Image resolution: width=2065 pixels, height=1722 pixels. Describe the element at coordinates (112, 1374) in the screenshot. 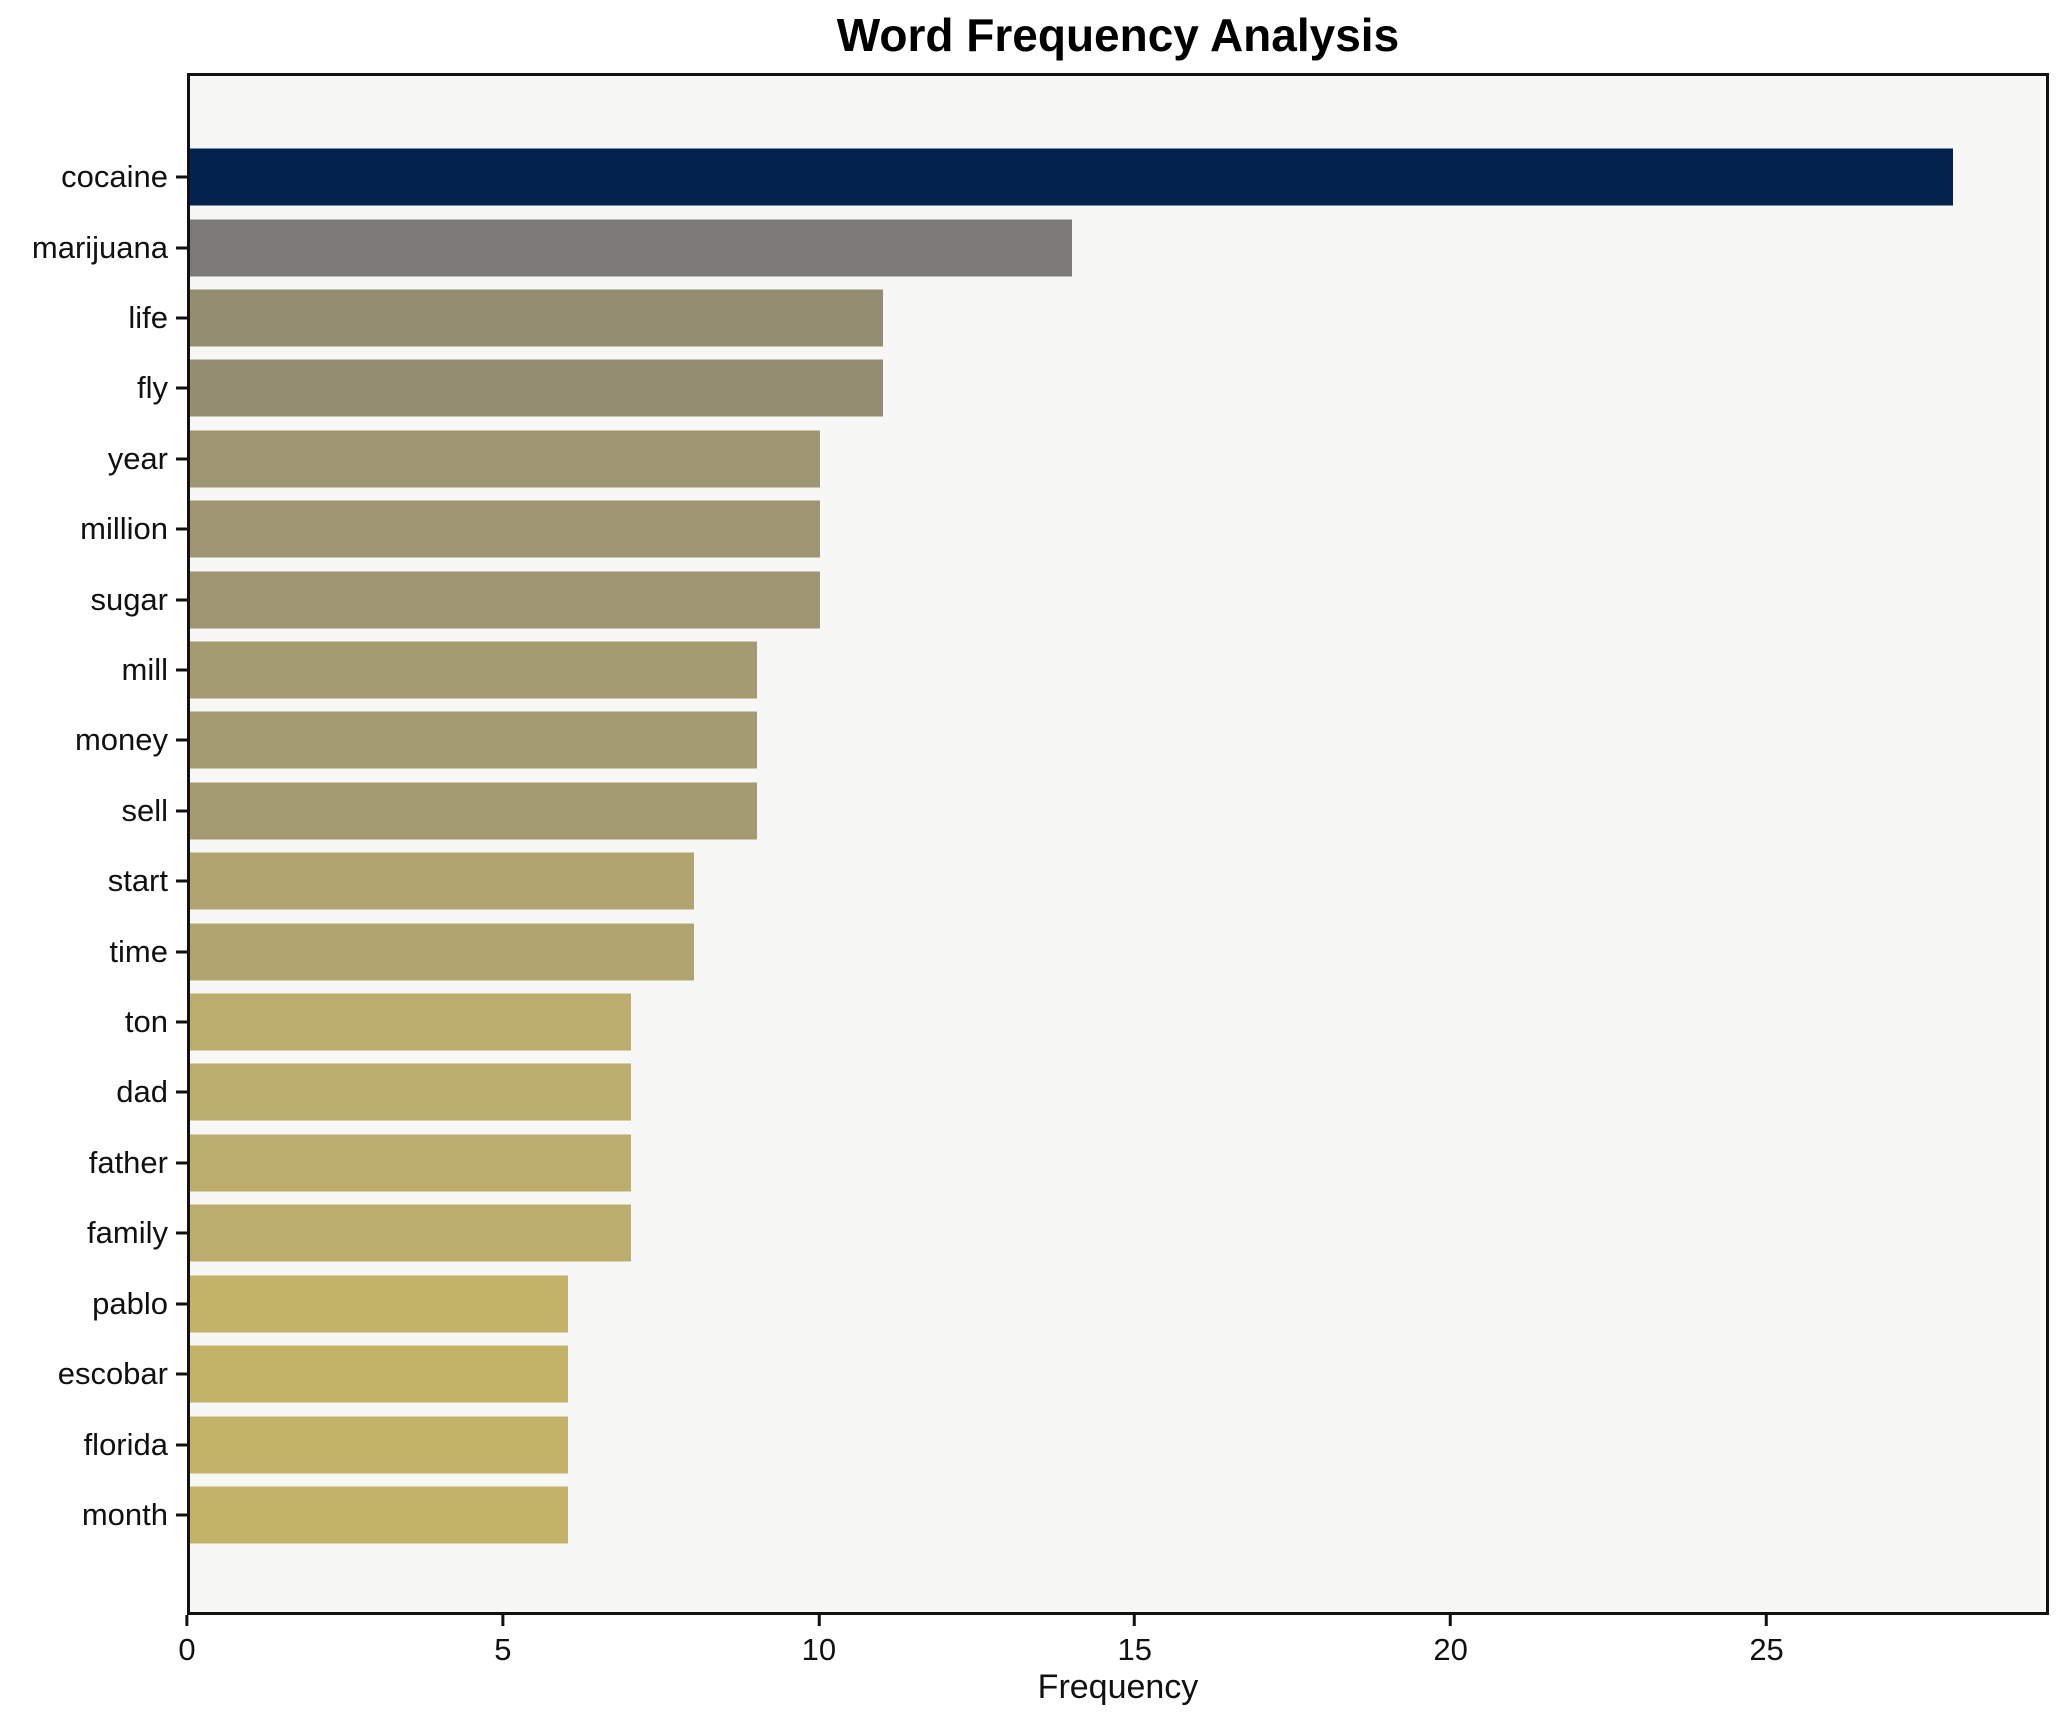

I see `y-tick-label: escobar` at that location.